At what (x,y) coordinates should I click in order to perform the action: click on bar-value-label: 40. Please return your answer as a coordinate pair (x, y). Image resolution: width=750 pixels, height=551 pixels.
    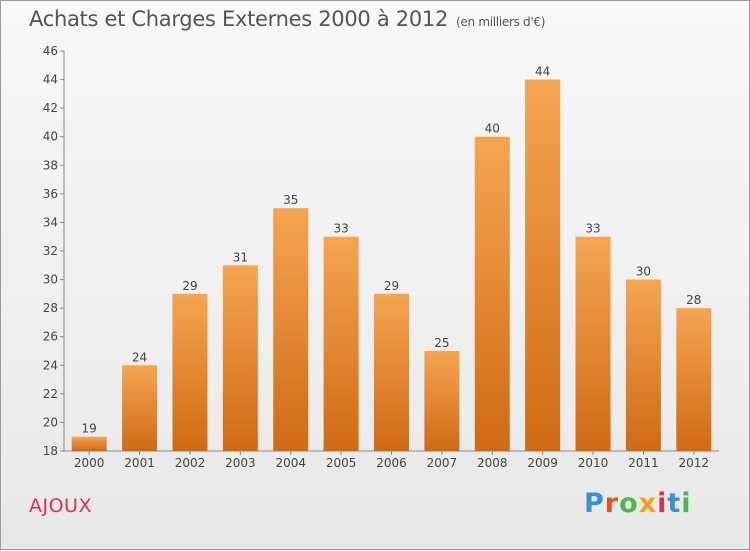
    Looking at the image, I should click on (492, 129).